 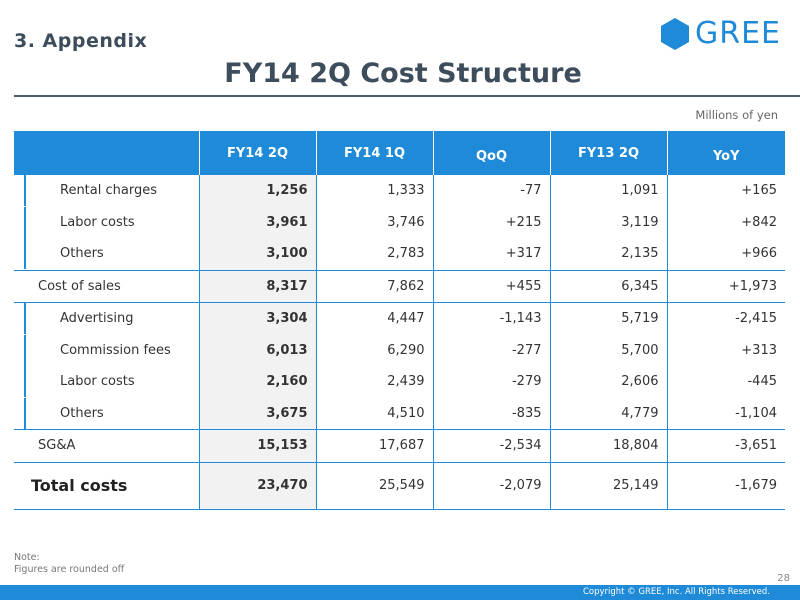 What do you see at coordinates (27, 557) in the screenshot?
I see `note-label: Note:` at bounding box center [27, 557].